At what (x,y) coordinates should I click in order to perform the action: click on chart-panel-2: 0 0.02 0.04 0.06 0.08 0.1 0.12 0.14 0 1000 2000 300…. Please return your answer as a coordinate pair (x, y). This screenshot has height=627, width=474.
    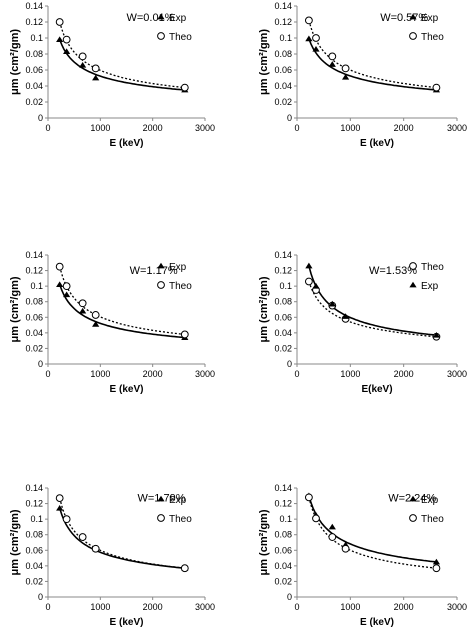
    Looking at the image, I should click on (362, 75).